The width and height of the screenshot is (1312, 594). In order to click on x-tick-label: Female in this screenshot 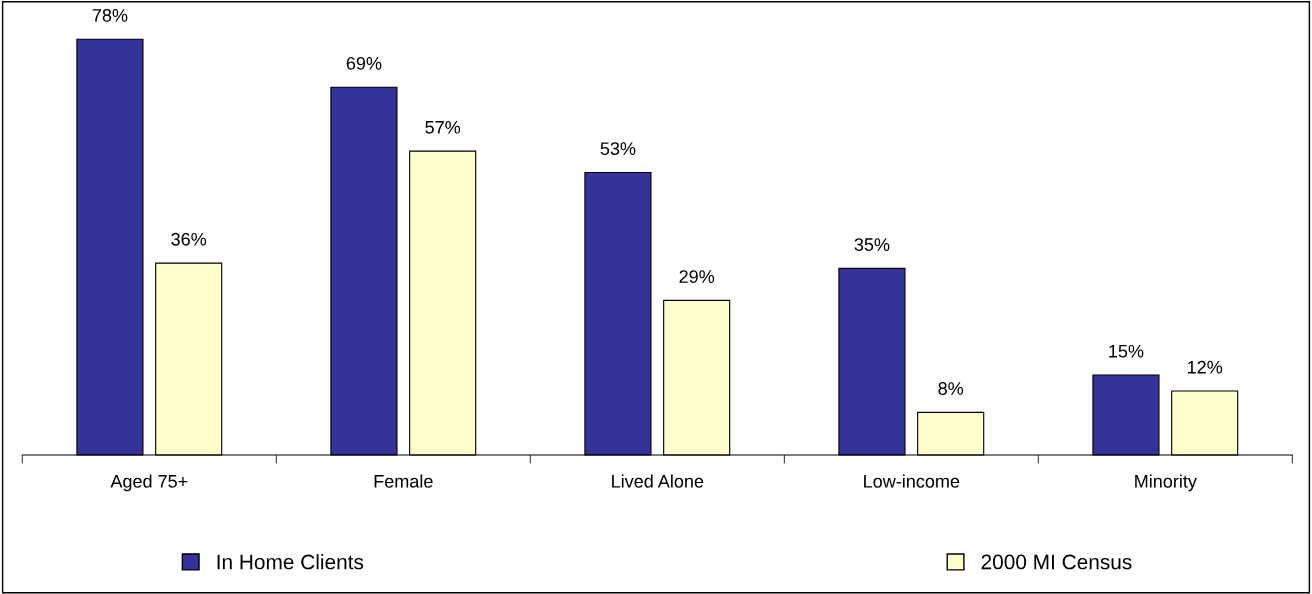, I will do `click(403, 481)`.